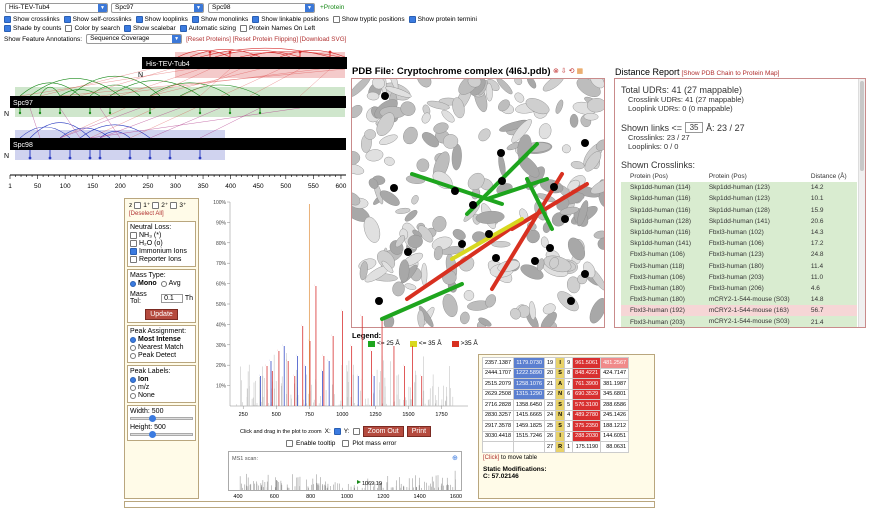 The height and width of the screenshot is (514, 871). What do you see at coordinates (739, 244) in the screenshot?
I see `table-row: Skp1dd-human (141) Fbxl3-human (106) 17.2` at bounding box center [739, 244].